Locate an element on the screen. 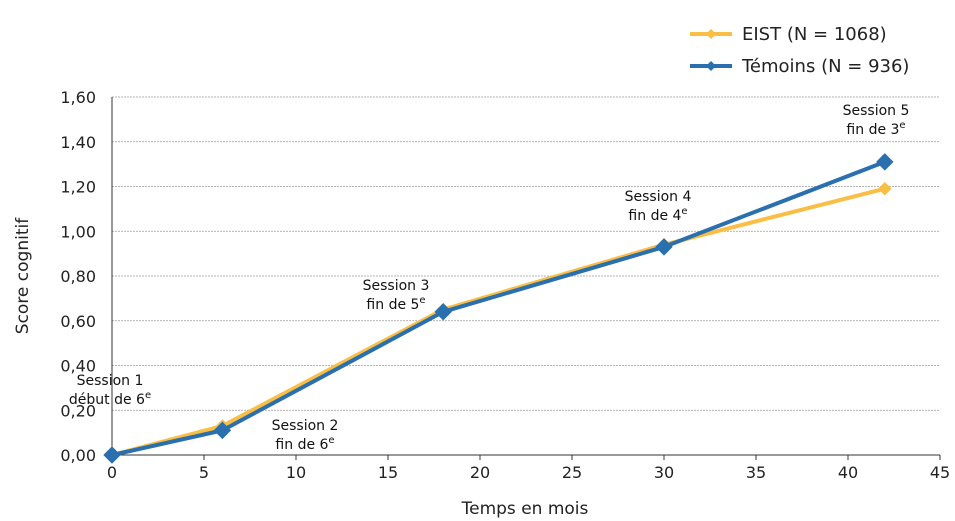  annotation-line2: début de 6e is located at coordinates (110, 399).